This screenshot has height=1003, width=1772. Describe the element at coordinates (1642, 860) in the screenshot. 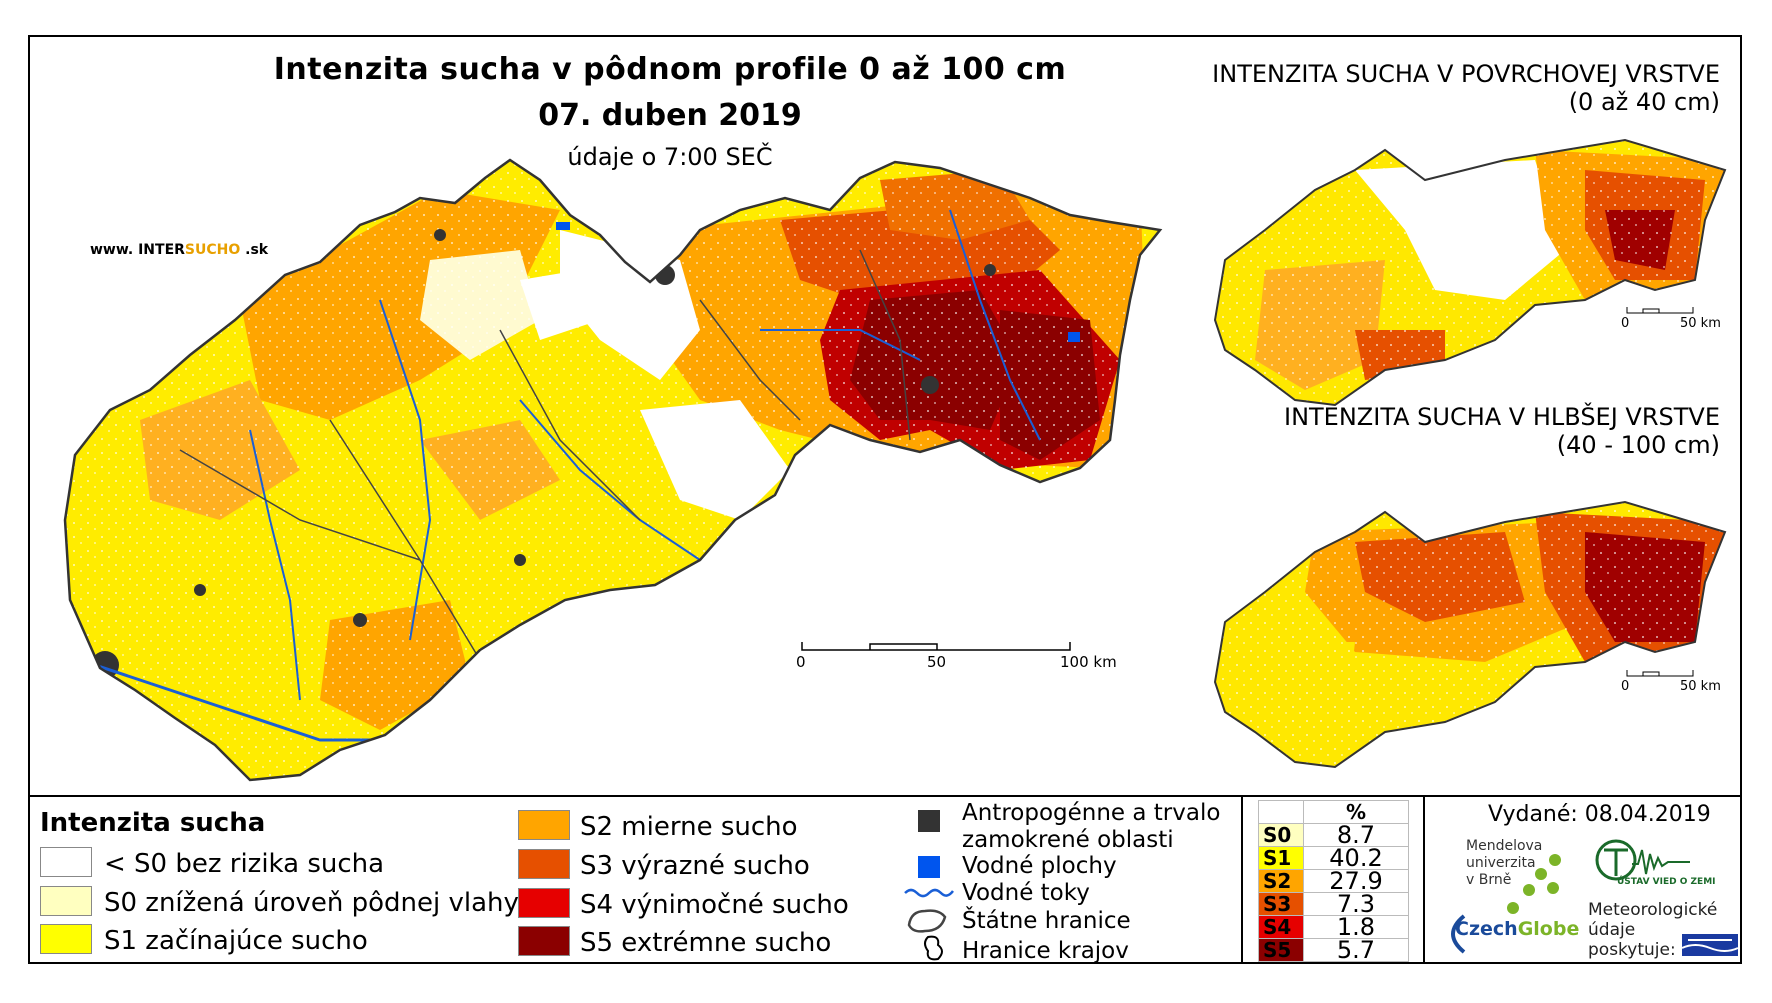

I see `uvz-logo-icon` at that location.